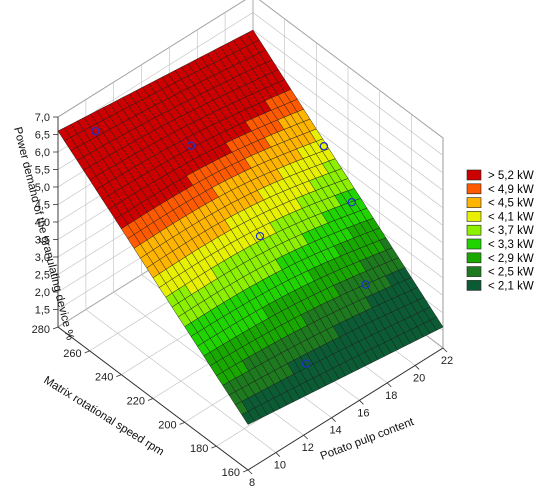 The image size is (550, 496). I want to click on y-tick-label: 180, so click(199, 449).